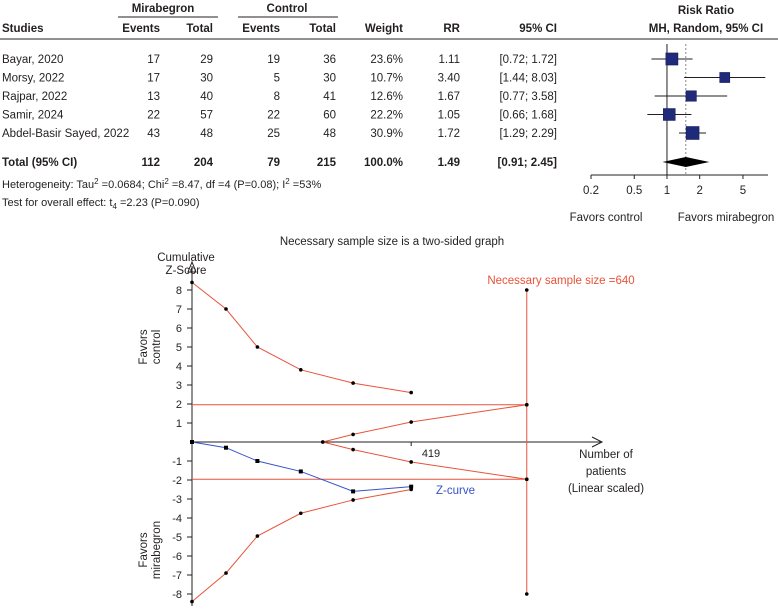 This screenshot has height=611, width=778. What do you see at coordinates (449, 163) in the screenshot?
I see `total-rr: 1.49` at bounding box center [449, 163].